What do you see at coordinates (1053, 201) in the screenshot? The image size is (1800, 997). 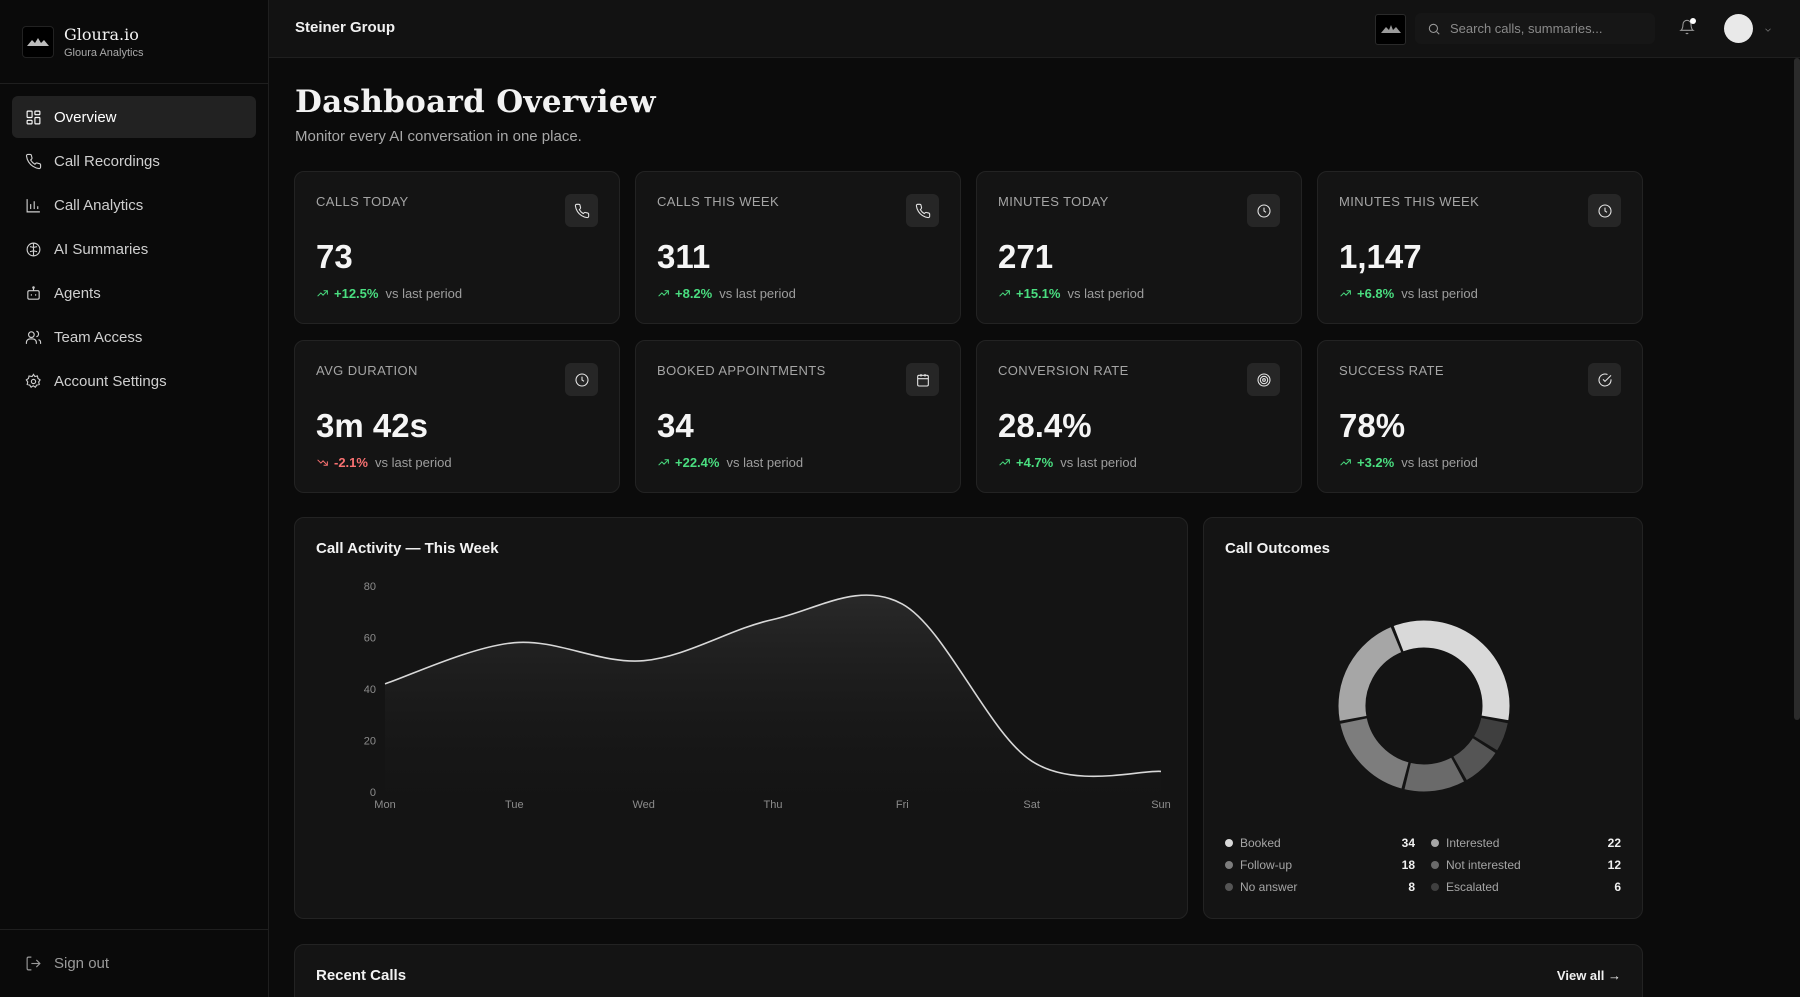 I see `stat-label: MINUTES TODAY` at bounding box center [1053, 201].